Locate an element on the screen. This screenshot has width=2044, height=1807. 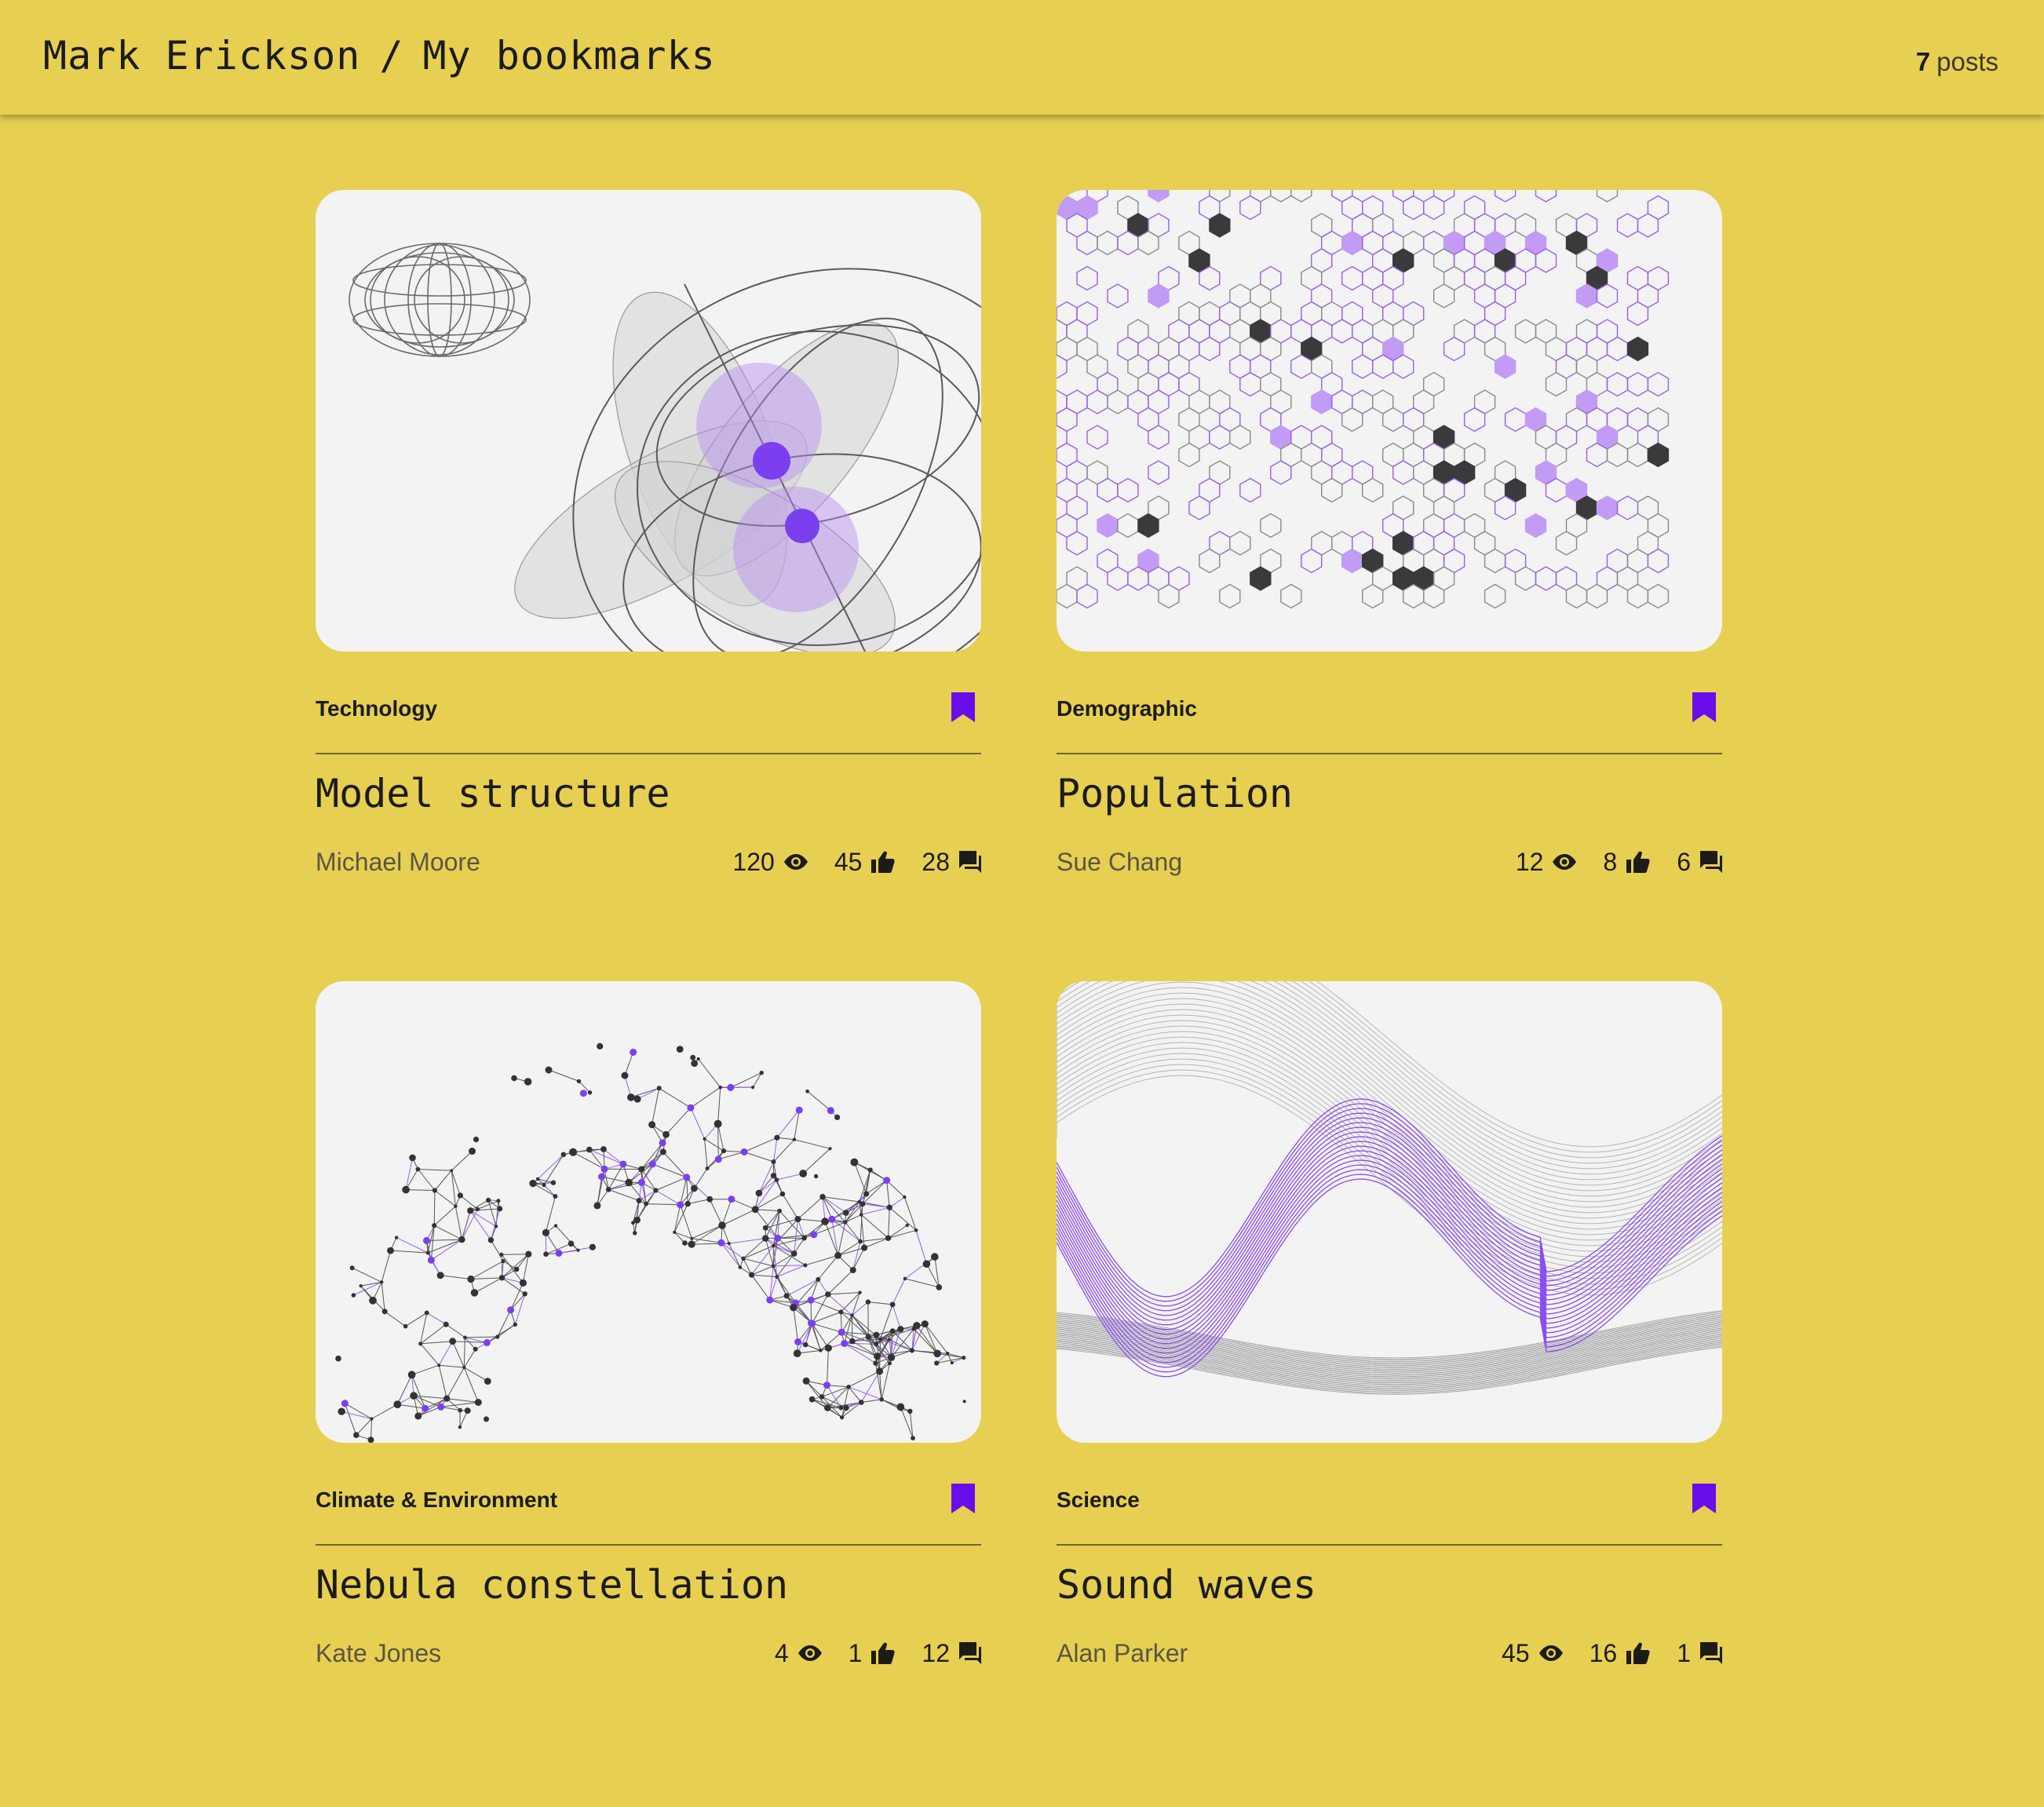
views-count: 12 is located at coordinates (1529, 861).